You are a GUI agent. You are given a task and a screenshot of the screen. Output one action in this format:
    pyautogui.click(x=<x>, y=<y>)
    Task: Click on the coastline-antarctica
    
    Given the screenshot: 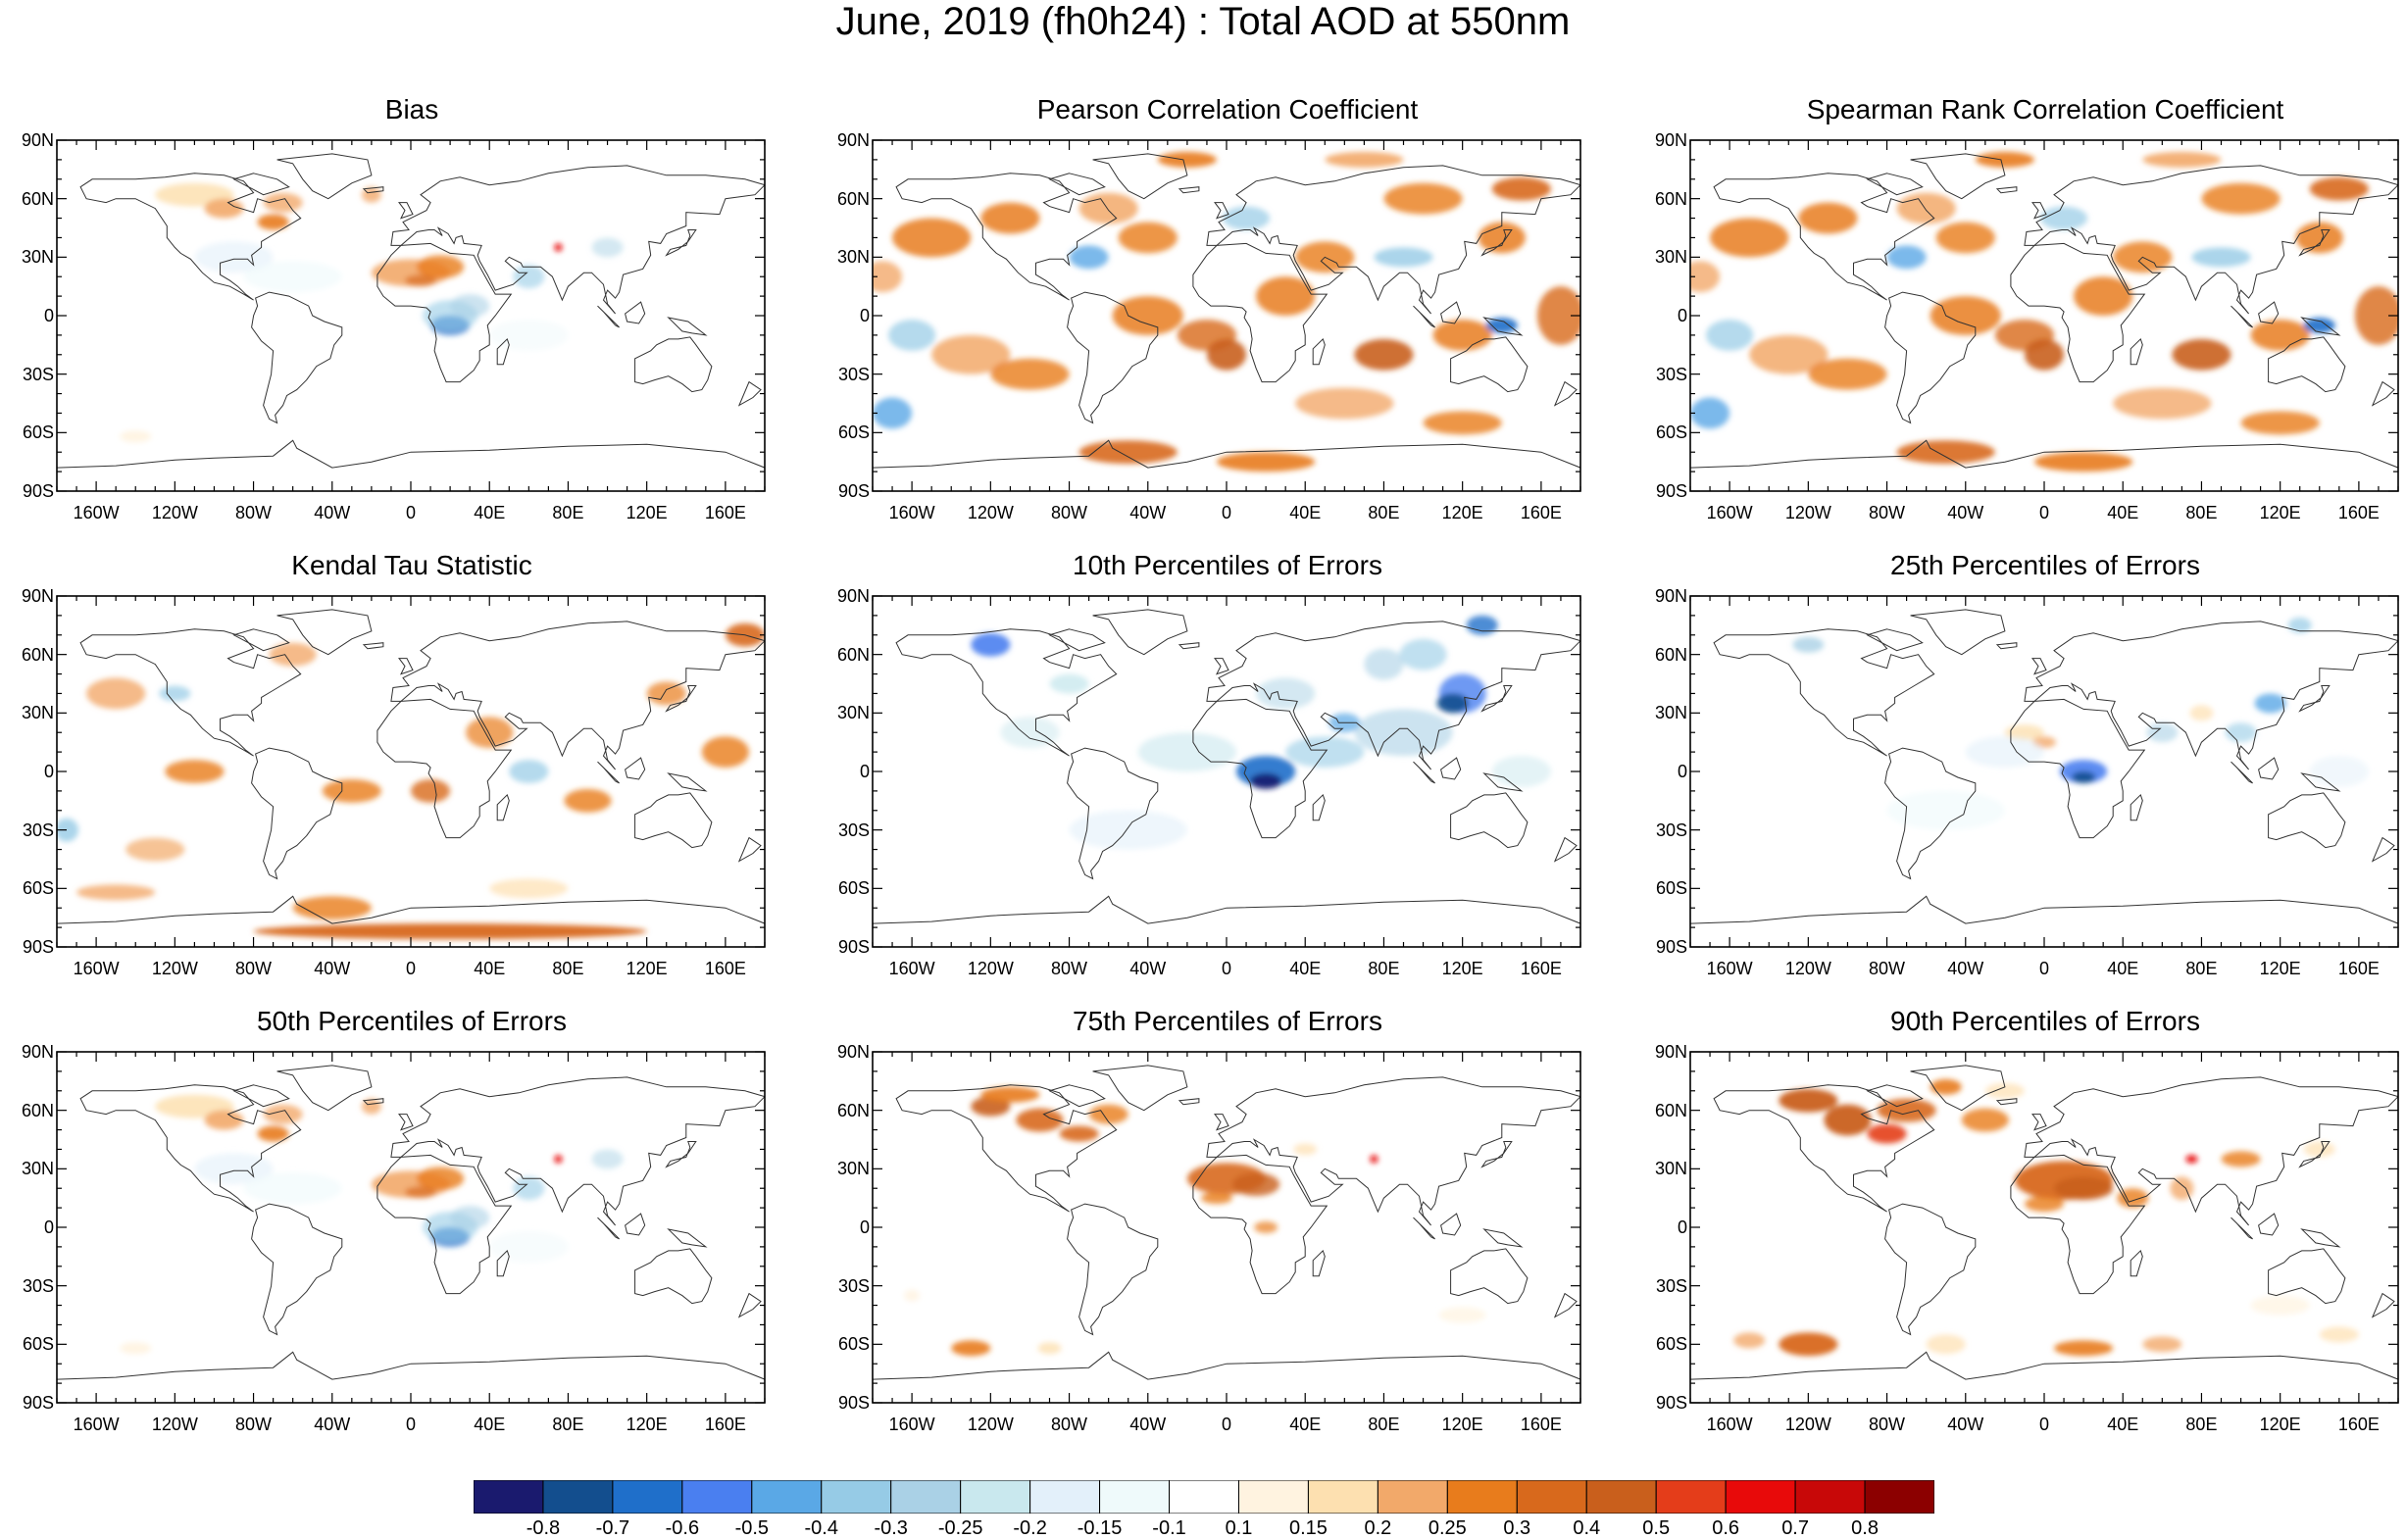 What is the action you would take?
    pyautogui.click(x=2044, y=454)
    